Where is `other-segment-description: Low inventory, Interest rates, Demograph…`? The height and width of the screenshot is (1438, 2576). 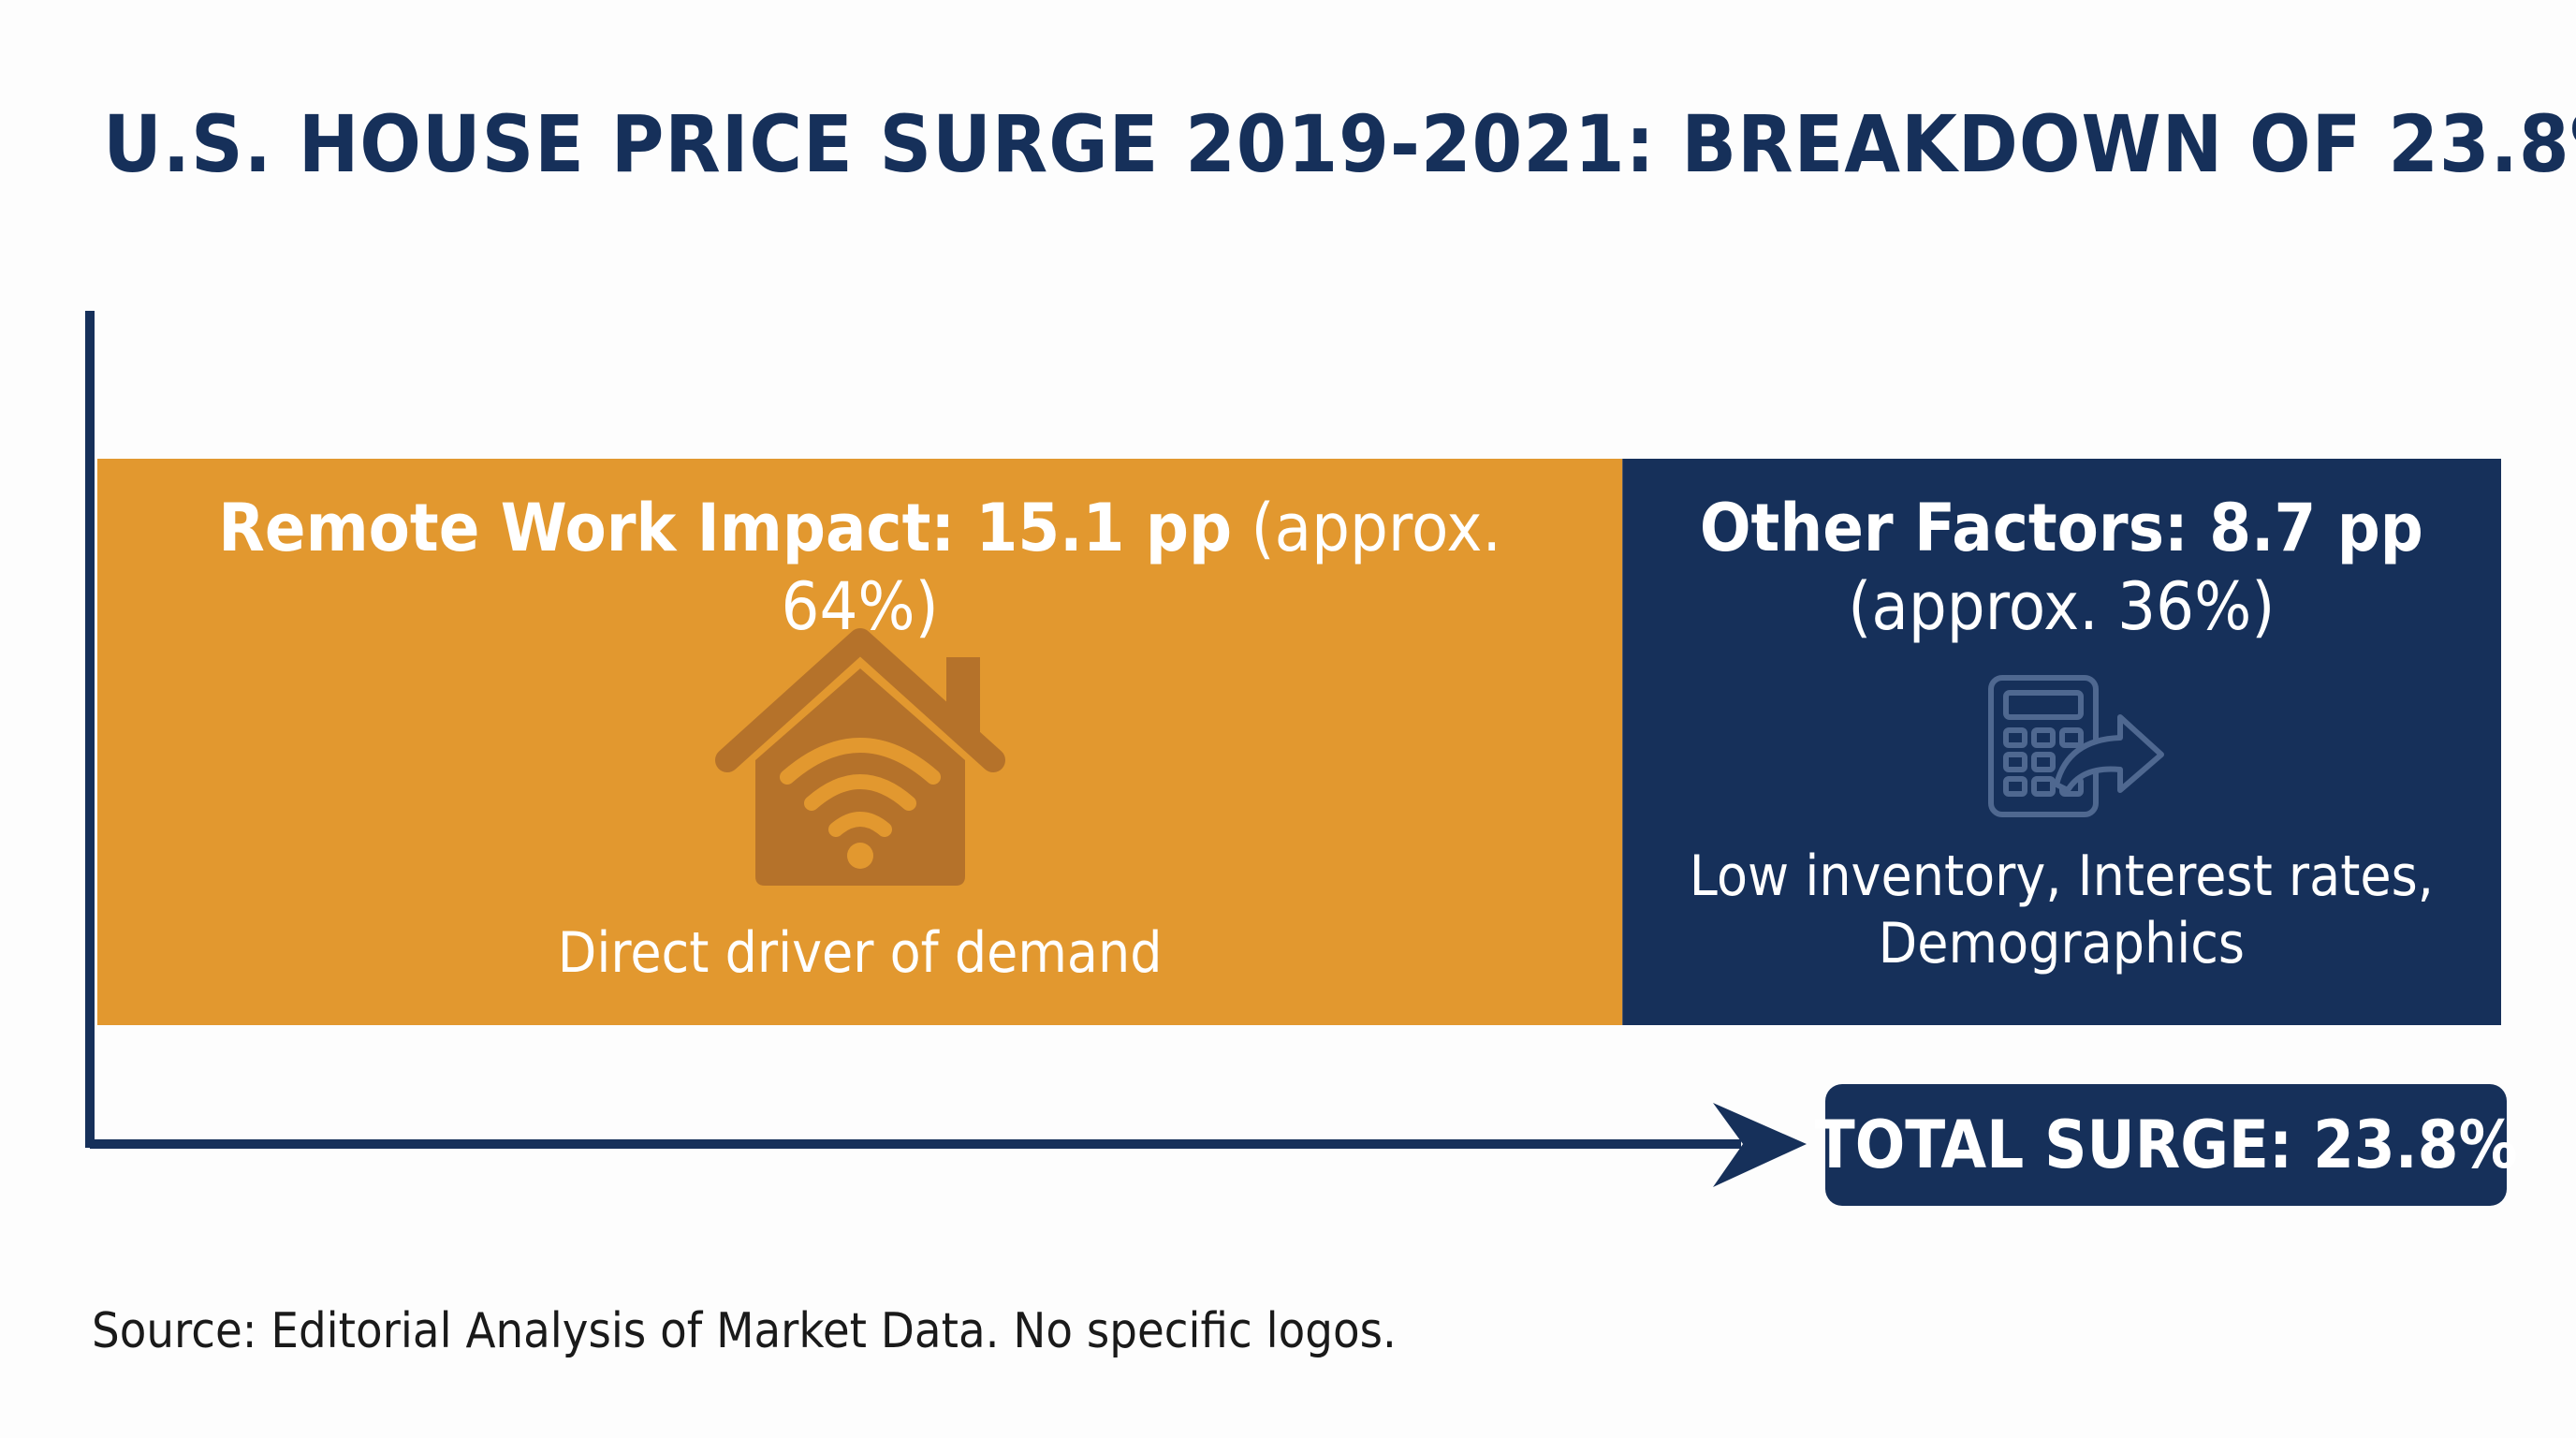 other-segment-description: Low inventory, Interest rates, Demograph… is located at coordinates (2061, 910).